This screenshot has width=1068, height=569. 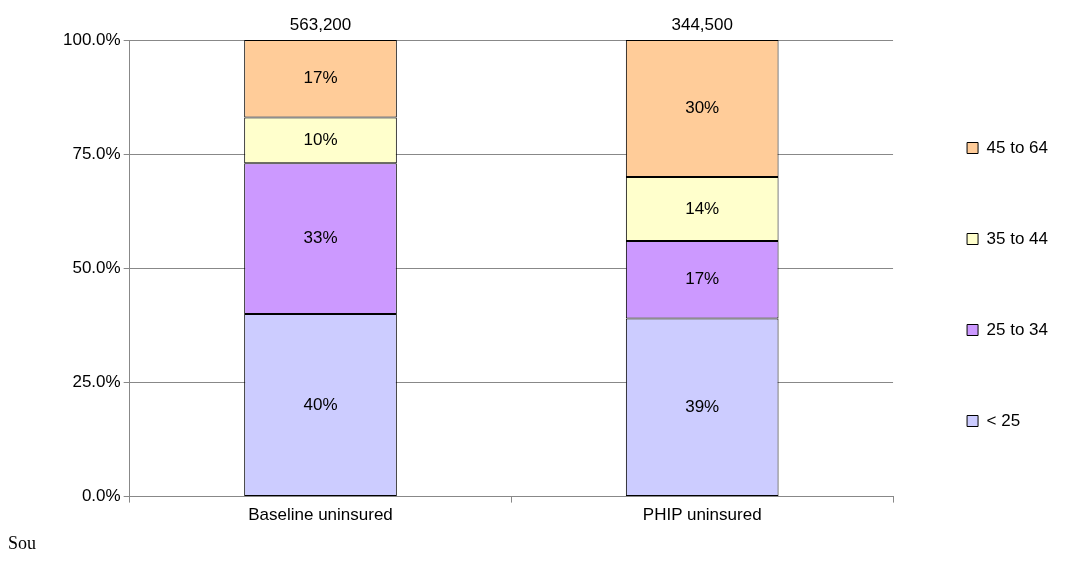 I want to click on text: Sou, so click(x=22, y=543).